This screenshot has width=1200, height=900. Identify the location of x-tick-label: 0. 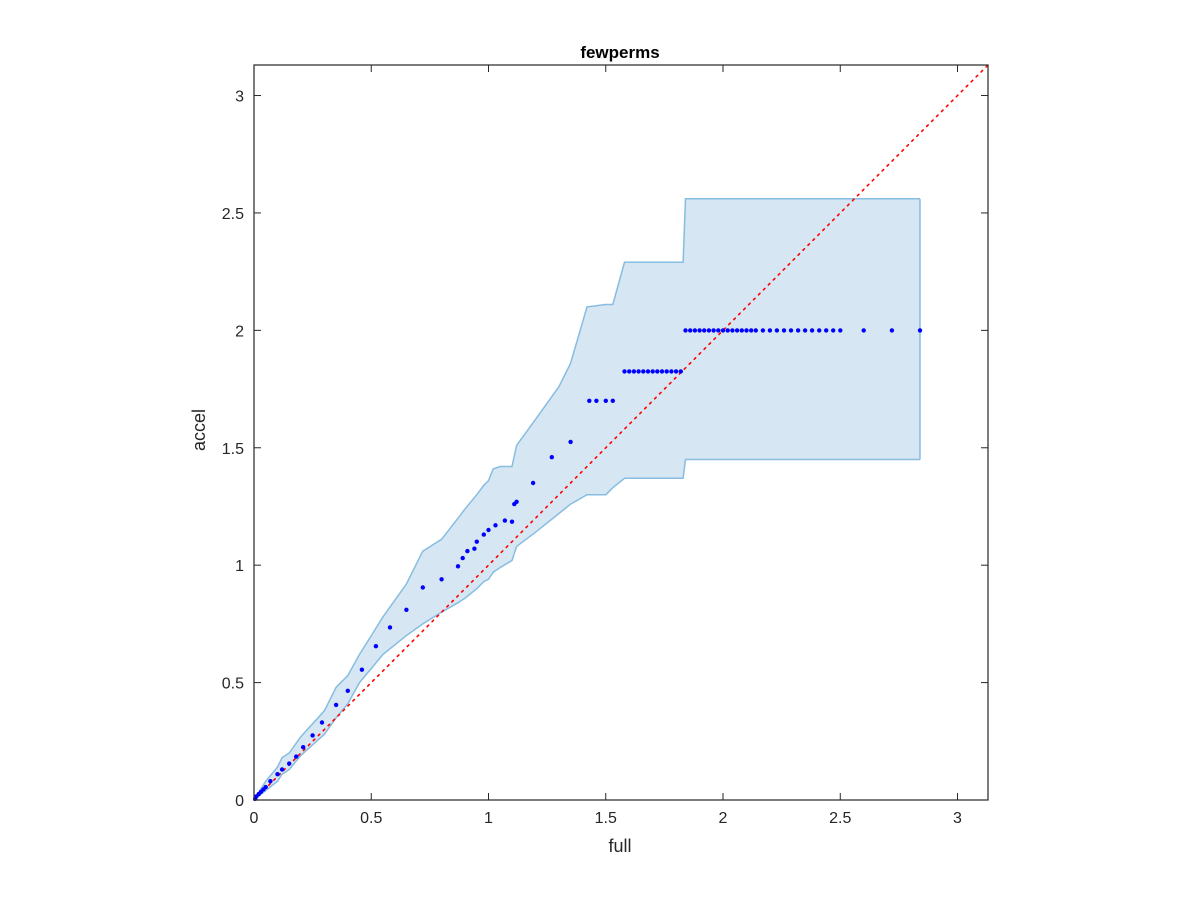
(254, 818).